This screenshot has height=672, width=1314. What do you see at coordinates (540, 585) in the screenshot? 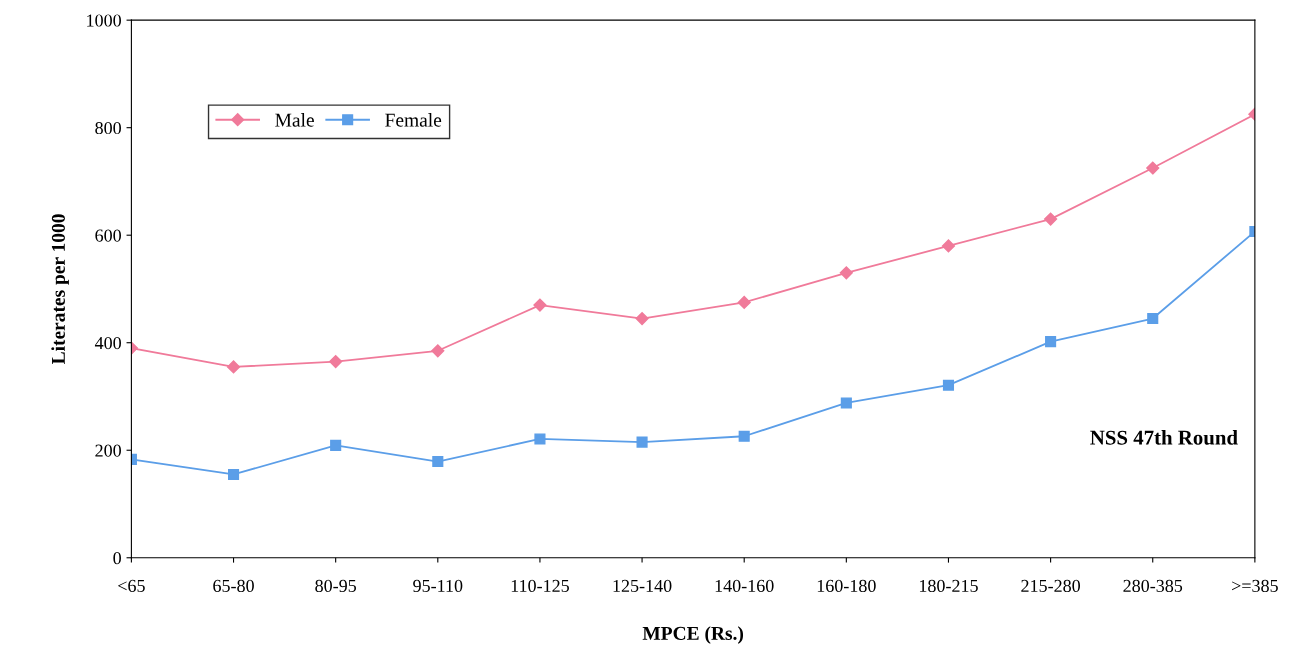
I see `x-tick-label: 110-125` at bounding box center [540, 585].